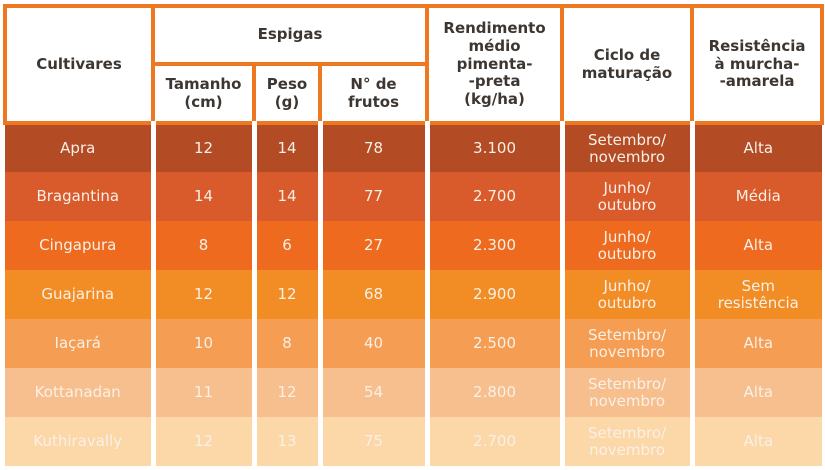 The width and height of the screenshot is (825, 470). I want to click on cell-cultivar: Iaçará, so click(80, 343).